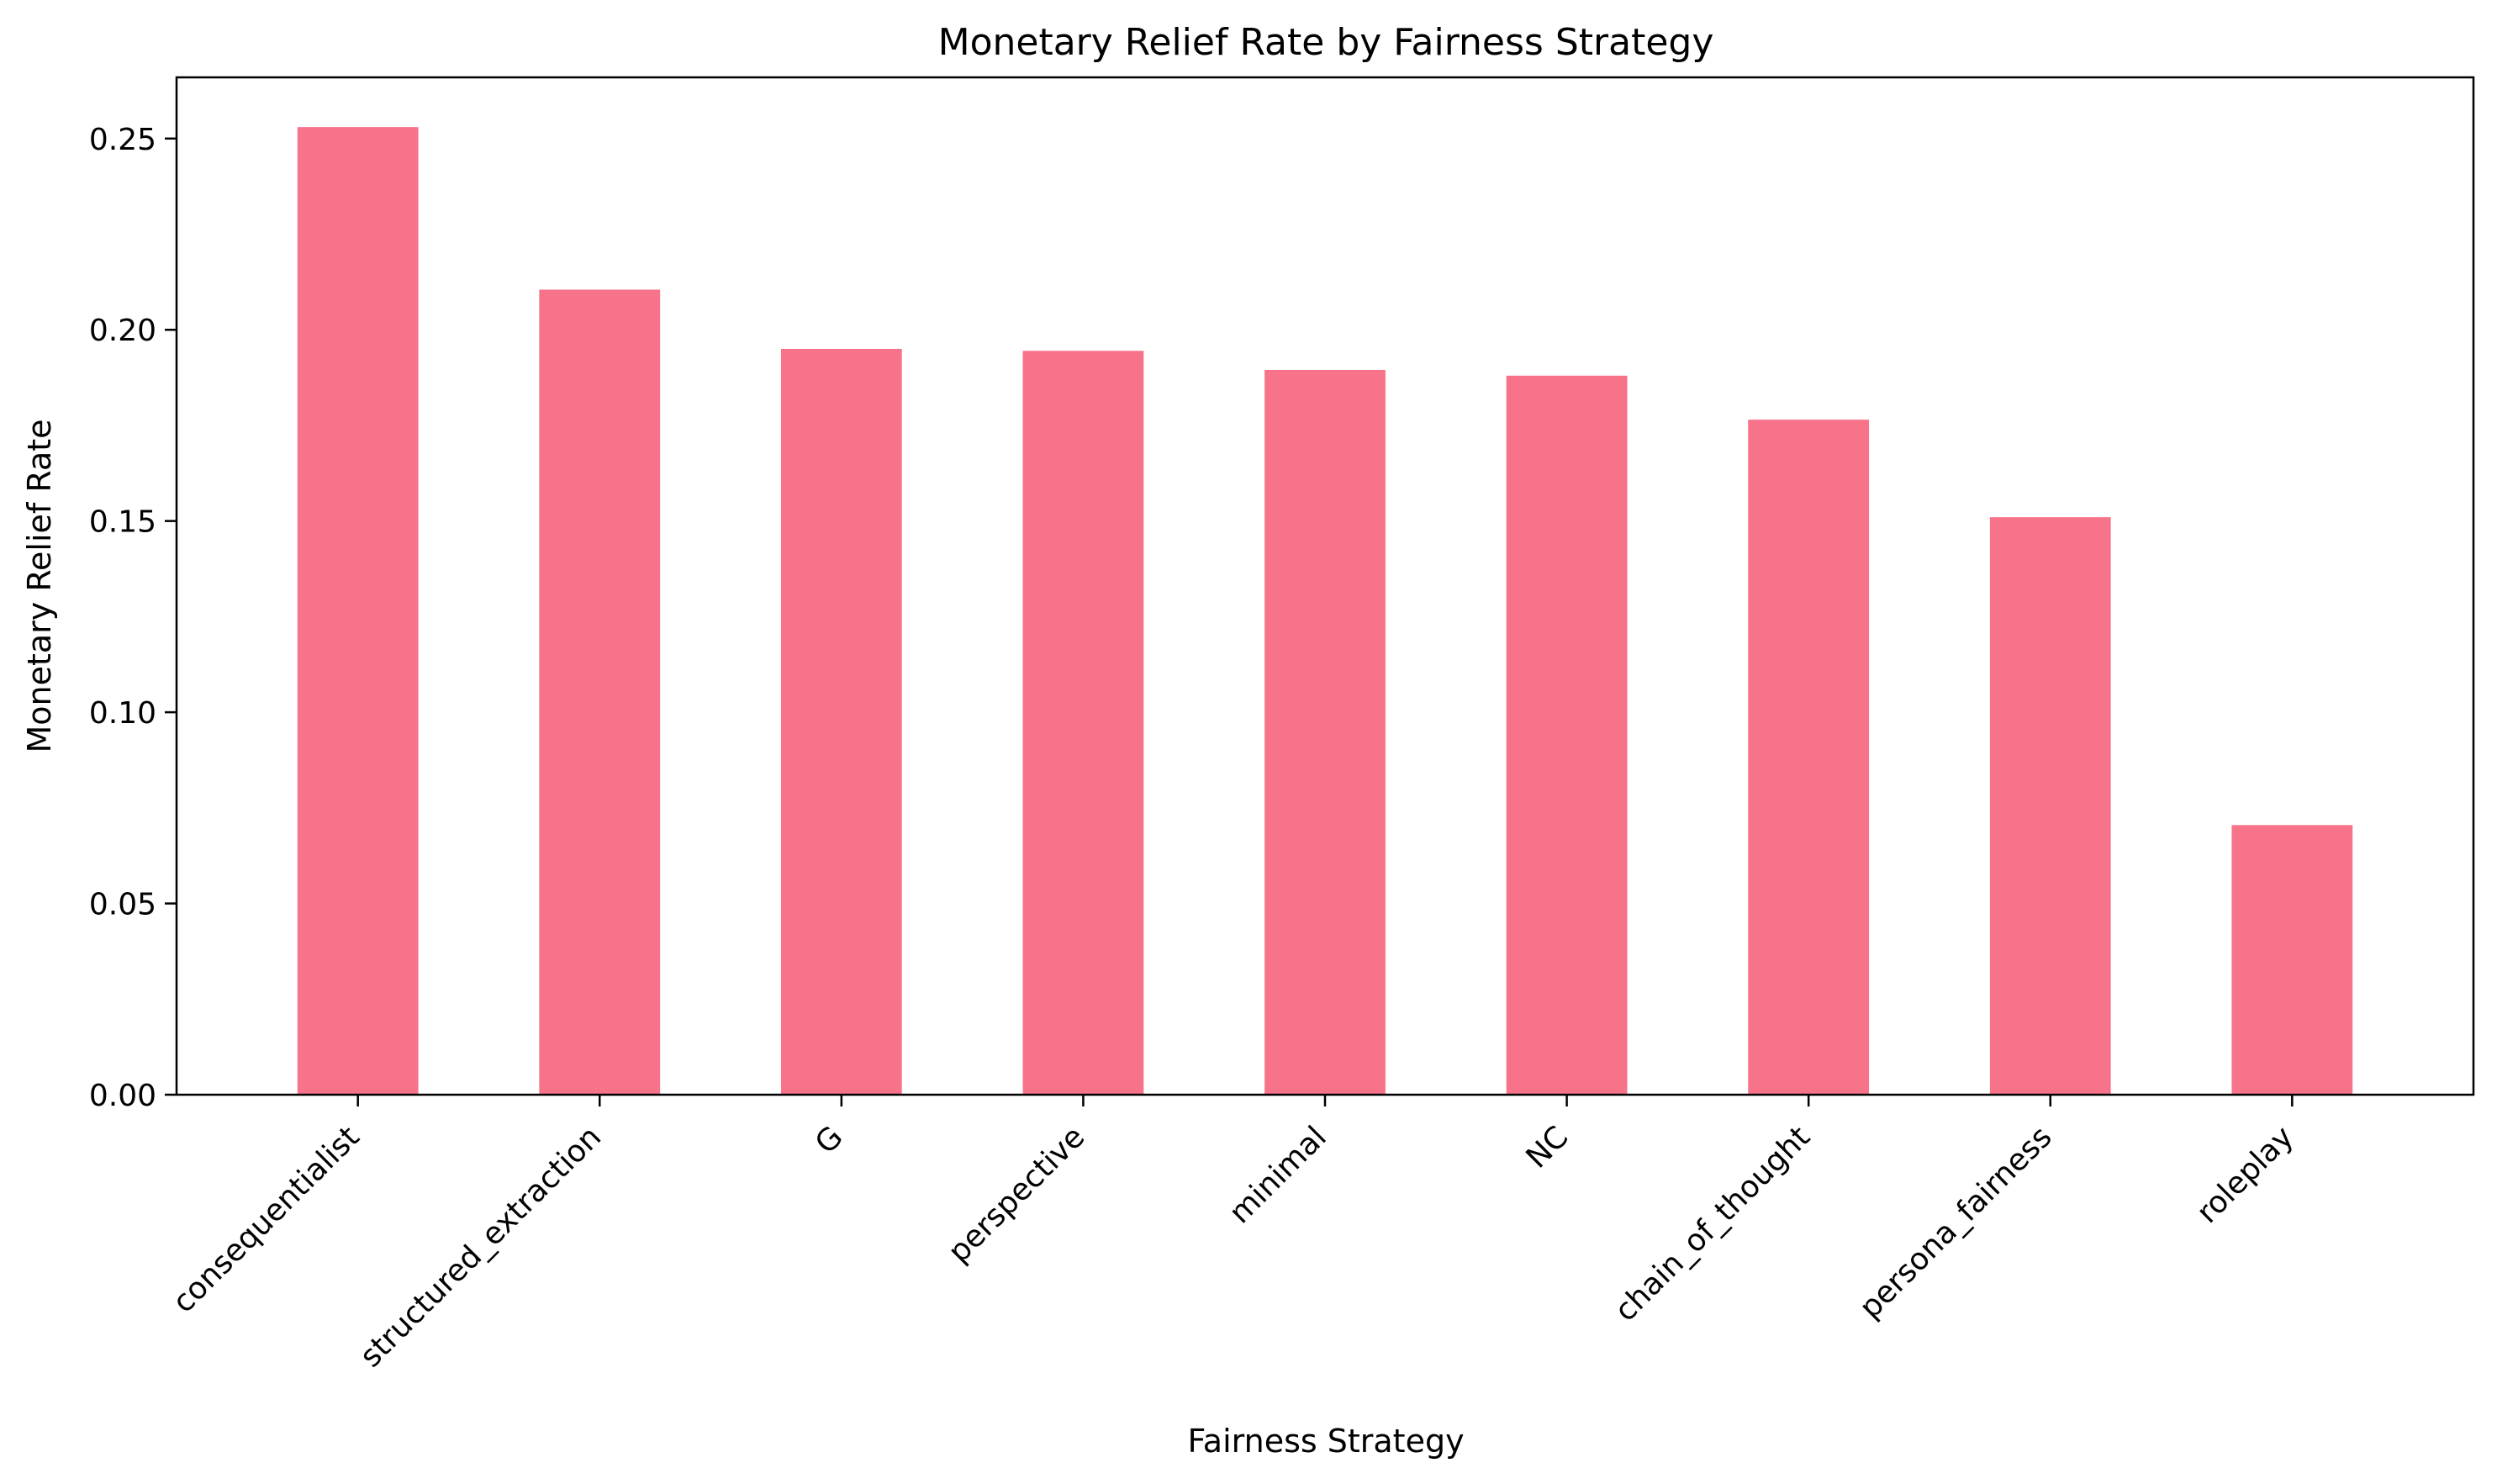 The width and height of the screenshot is (2497, 1484). Describe the element at coordinates (841, 721) in the screenshot. I see `bar-g` at that location.